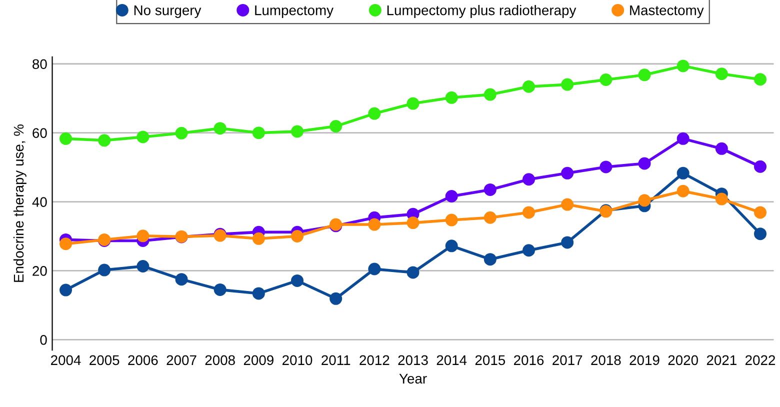  Describe the element at coordinates (220, 360) in the screenshot. I see `x-tick-label: 2008` at that location.